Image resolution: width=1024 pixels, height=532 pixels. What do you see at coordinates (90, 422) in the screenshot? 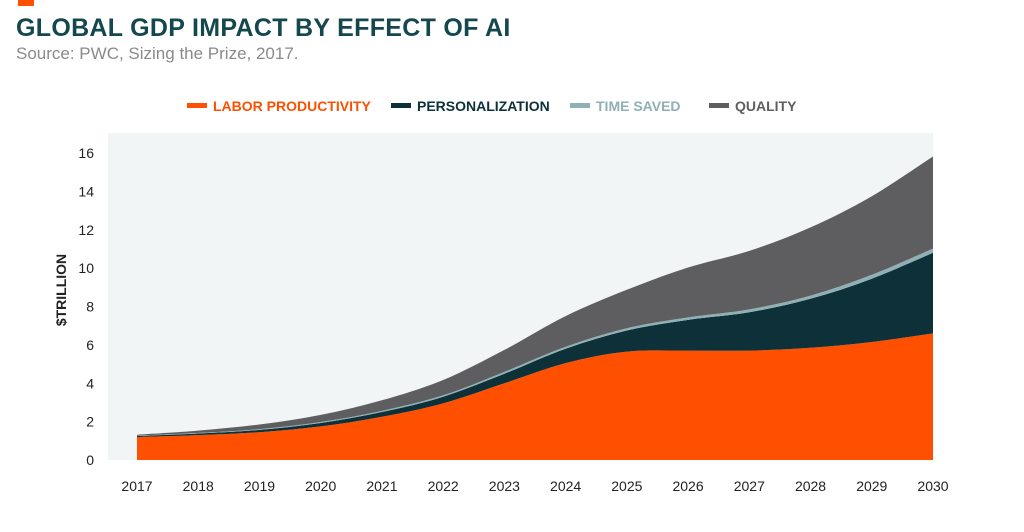
I see `y-tick-label: 2` at bounding box center [90, 422].